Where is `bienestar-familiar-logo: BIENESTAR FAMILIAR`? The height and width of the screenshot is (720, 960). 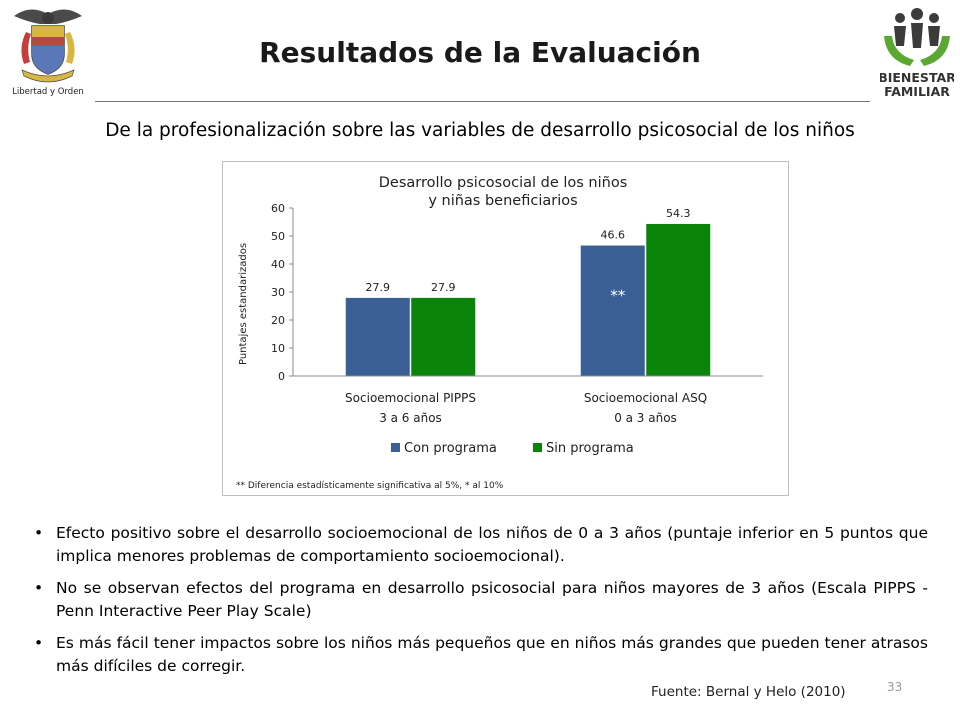 bienestar-familiar-logo: BIENESTAR FAMILIAR is located at coordinates (917, 53).